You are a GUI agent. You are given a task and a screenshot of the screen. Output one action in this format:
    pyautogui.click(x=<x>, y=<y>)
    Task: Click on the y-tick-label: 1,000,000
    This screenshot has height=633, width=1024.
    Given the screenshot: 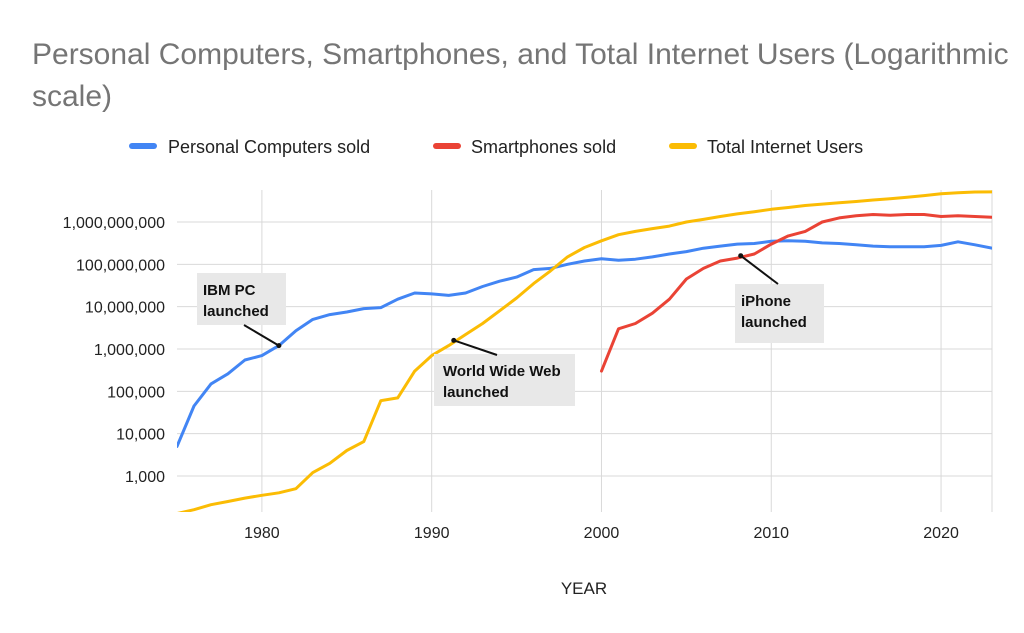 What is the action you would take?
    pyautogui.click(x=129, y=350)
    